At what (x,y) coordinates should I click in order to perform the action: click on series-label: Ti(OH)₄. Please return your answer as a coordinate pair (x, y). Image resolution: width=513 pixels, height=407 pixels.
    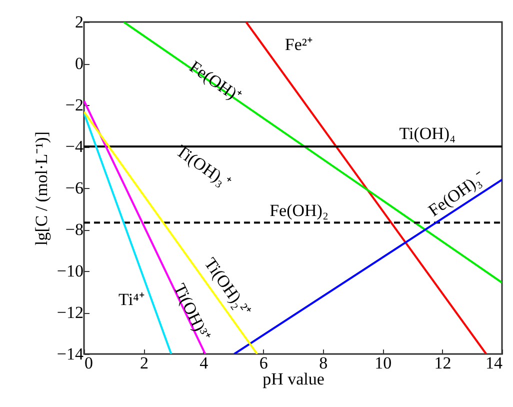
    Looking at the image, I should click on (427, 134).